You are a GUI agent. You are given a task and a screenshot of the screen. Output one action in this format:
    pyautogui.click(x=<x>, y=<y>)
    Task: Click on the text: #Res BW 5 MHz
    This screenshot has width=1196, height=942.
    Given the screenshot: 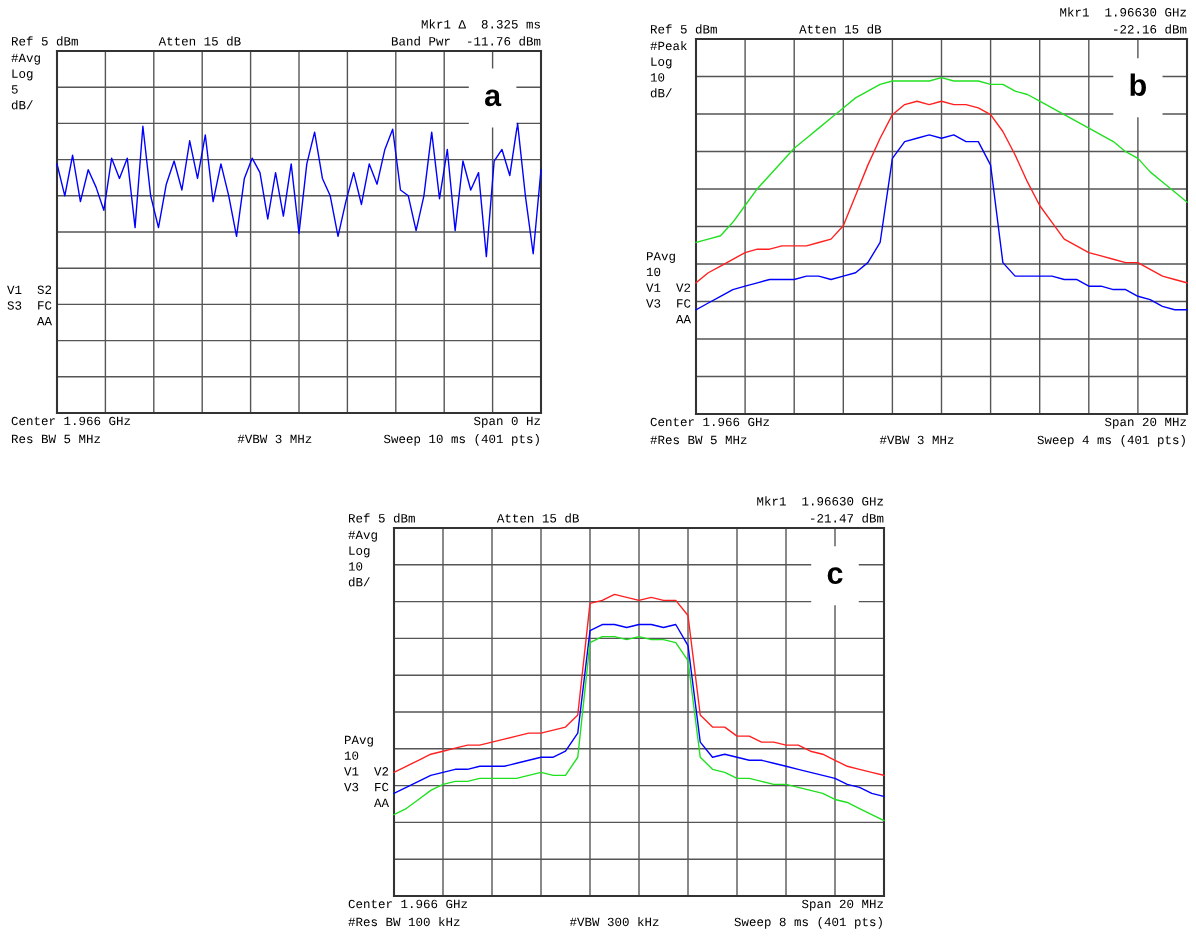 What is the action you would take?
    pyautogui.click(x=698, y=440)
    